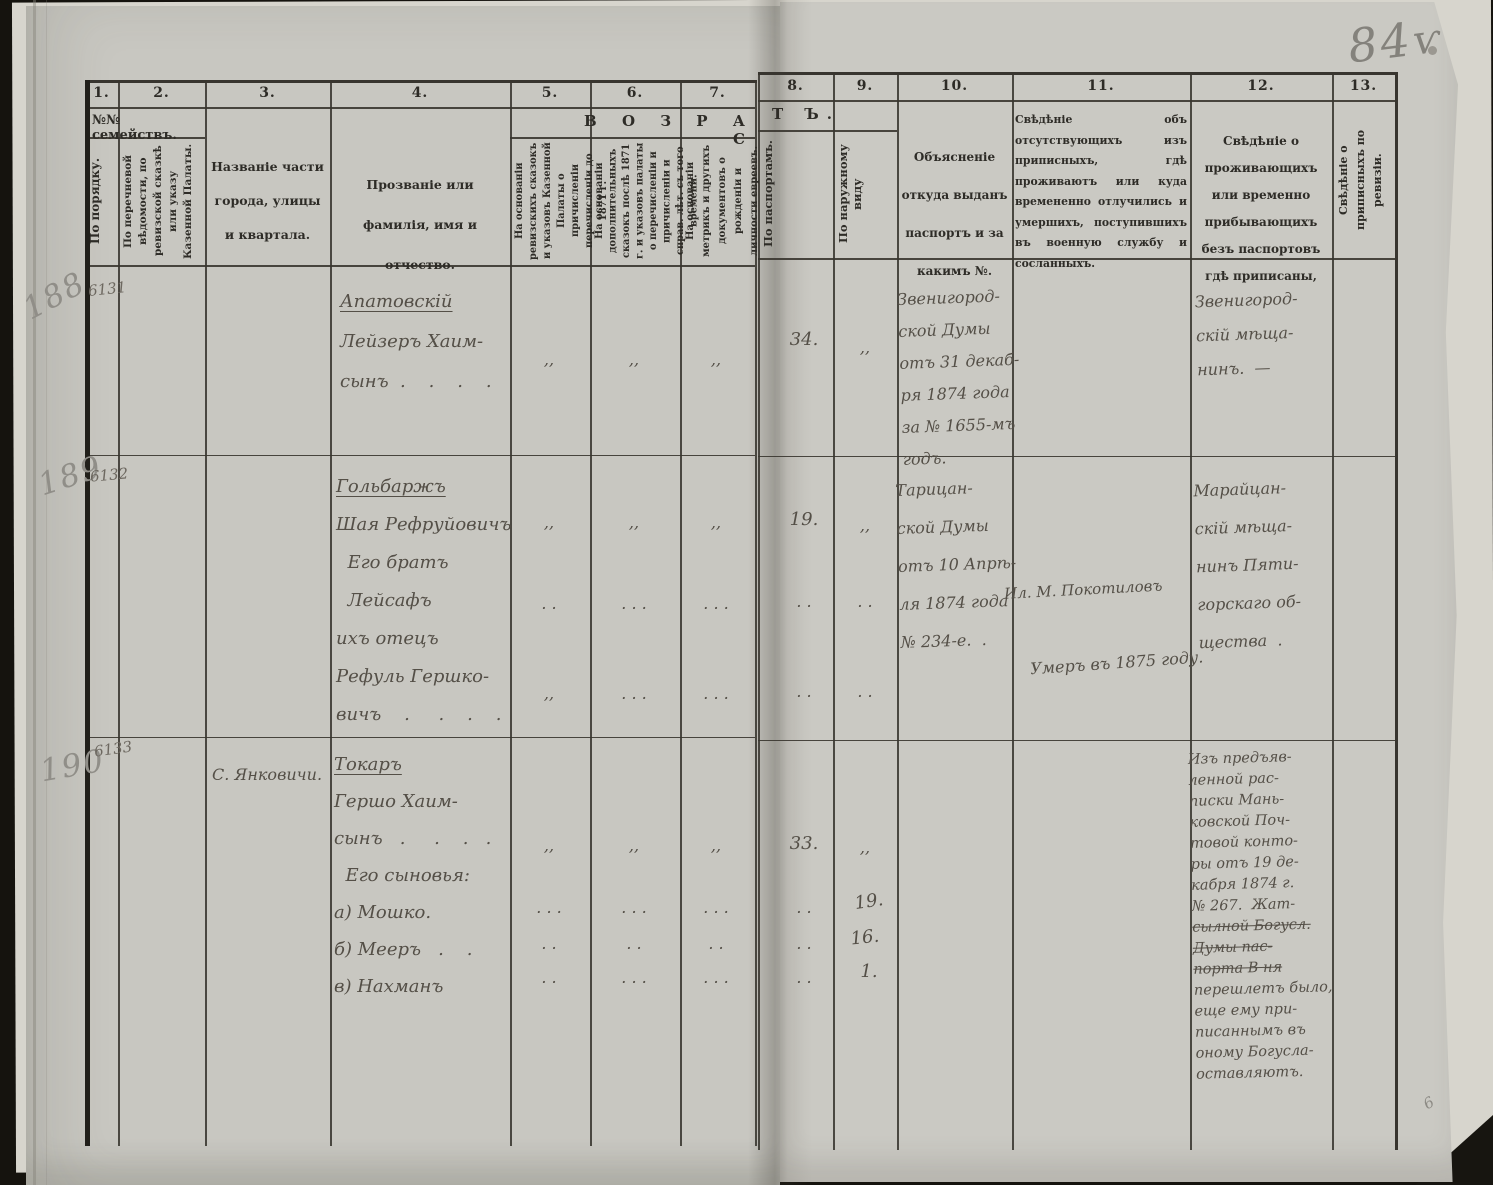  Describe the element at coordinates (396, 301) in the screenshot. I see `handwritten-line: Апатовскій` at that location.